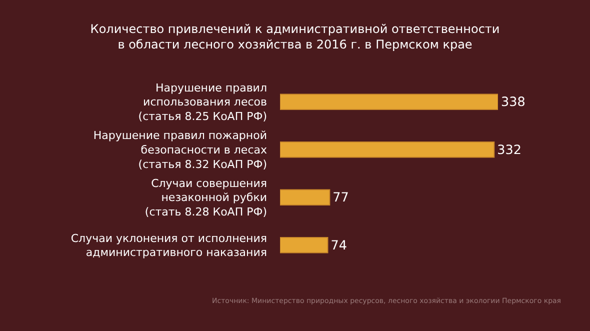  I want to click on data-label: 332, so click(509, 149).